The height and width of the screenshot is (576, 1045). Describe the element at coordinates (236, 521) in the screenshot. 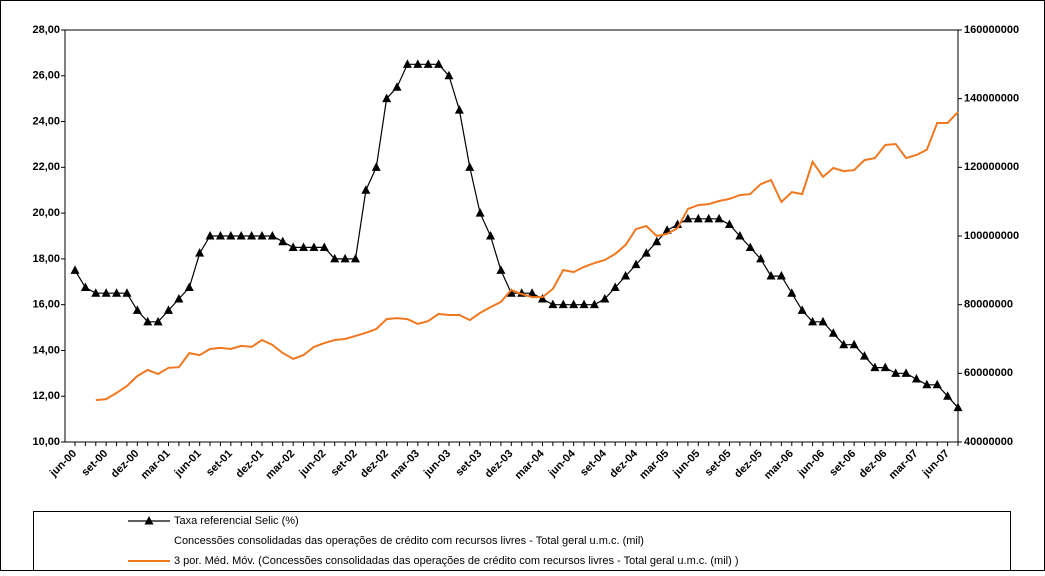

I see `legend-label: Taxa referencial Selic (%)` at that location.